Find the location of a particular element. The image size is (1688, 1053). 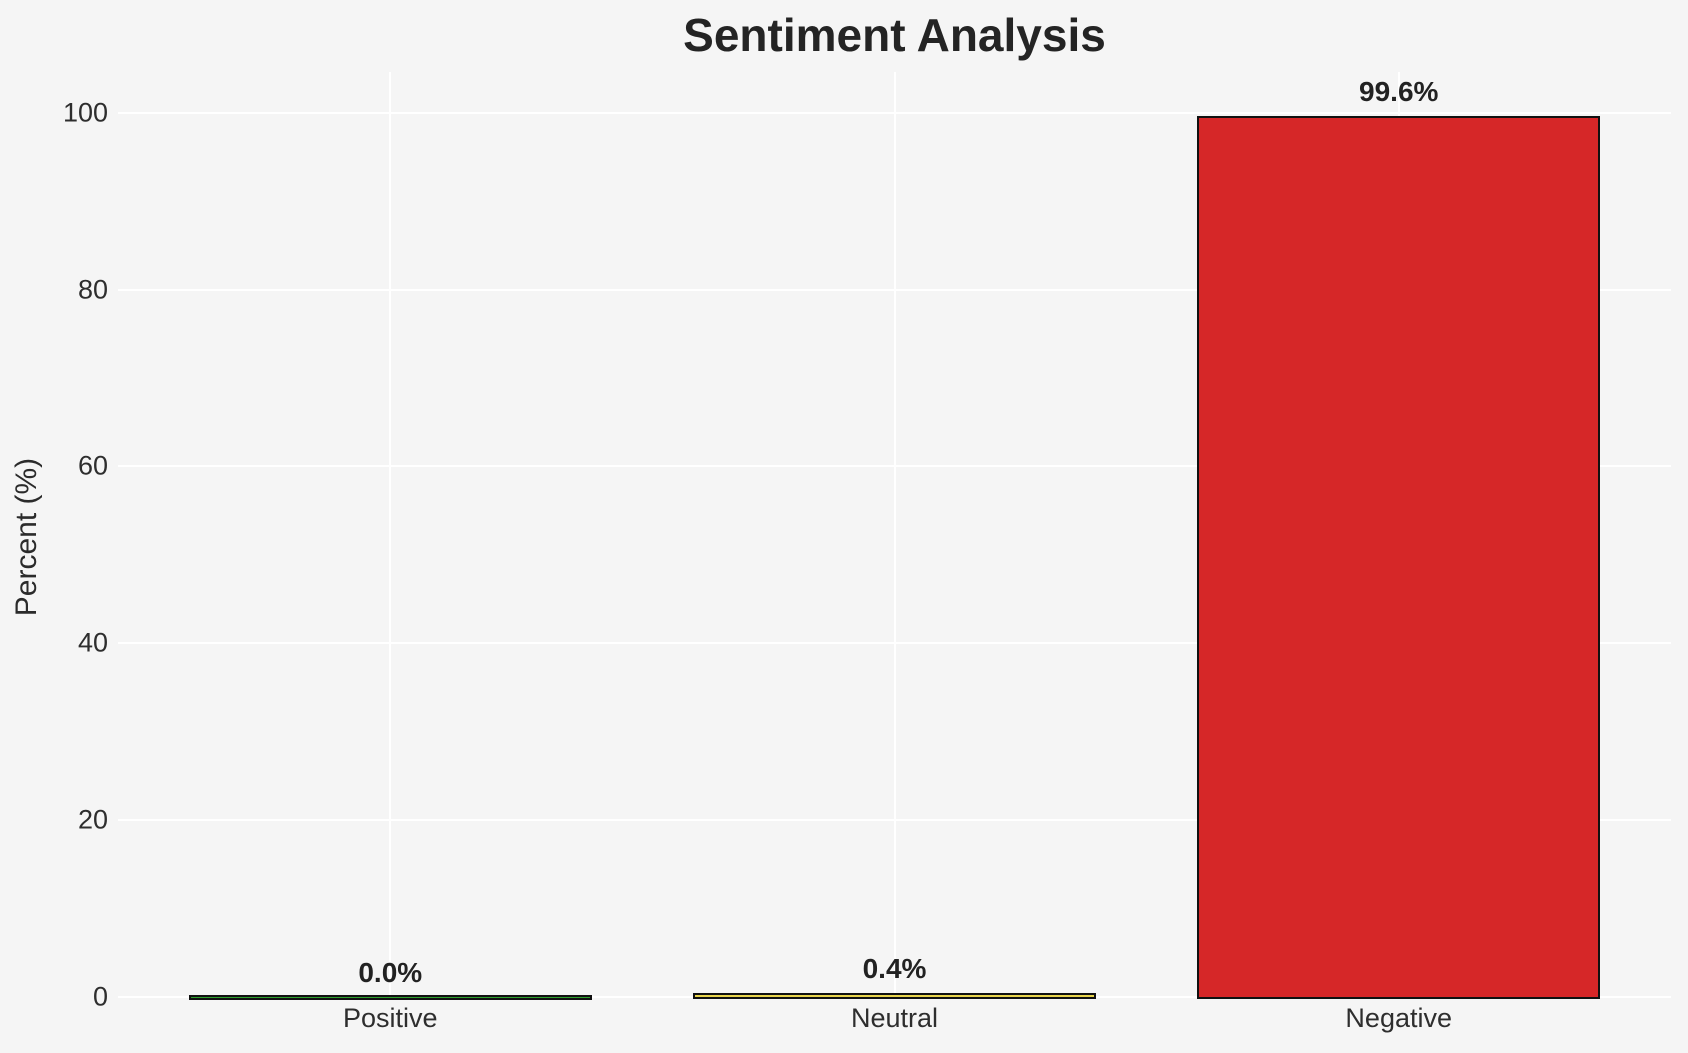

chart-title: Sentiment Analysis is located at coordinates (894, 35).